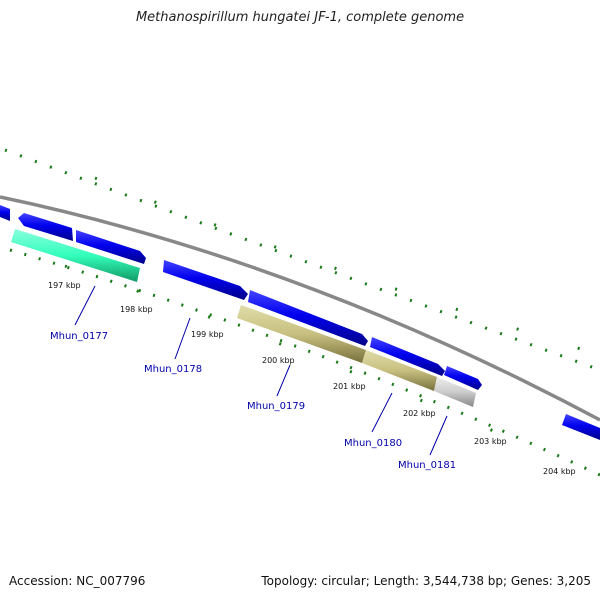  Describe the element at coordinates (278, 360) in the screenshot. I see `scale-label: 200 kbp` at that location.